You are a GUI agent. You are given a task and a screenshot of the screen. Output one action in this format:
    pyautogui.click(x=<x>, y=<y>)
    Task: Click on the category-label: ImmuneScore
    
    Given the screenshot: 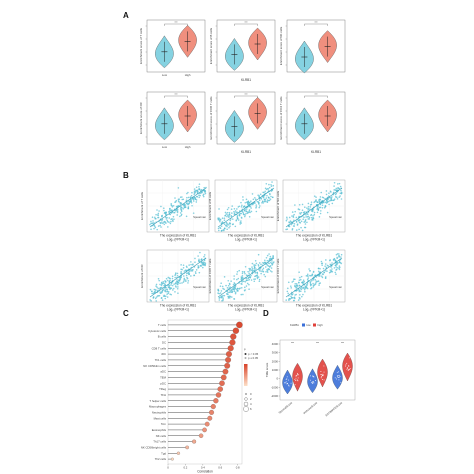 What is the action you would take?
    pyautogui.click(x=310, y=407)
    